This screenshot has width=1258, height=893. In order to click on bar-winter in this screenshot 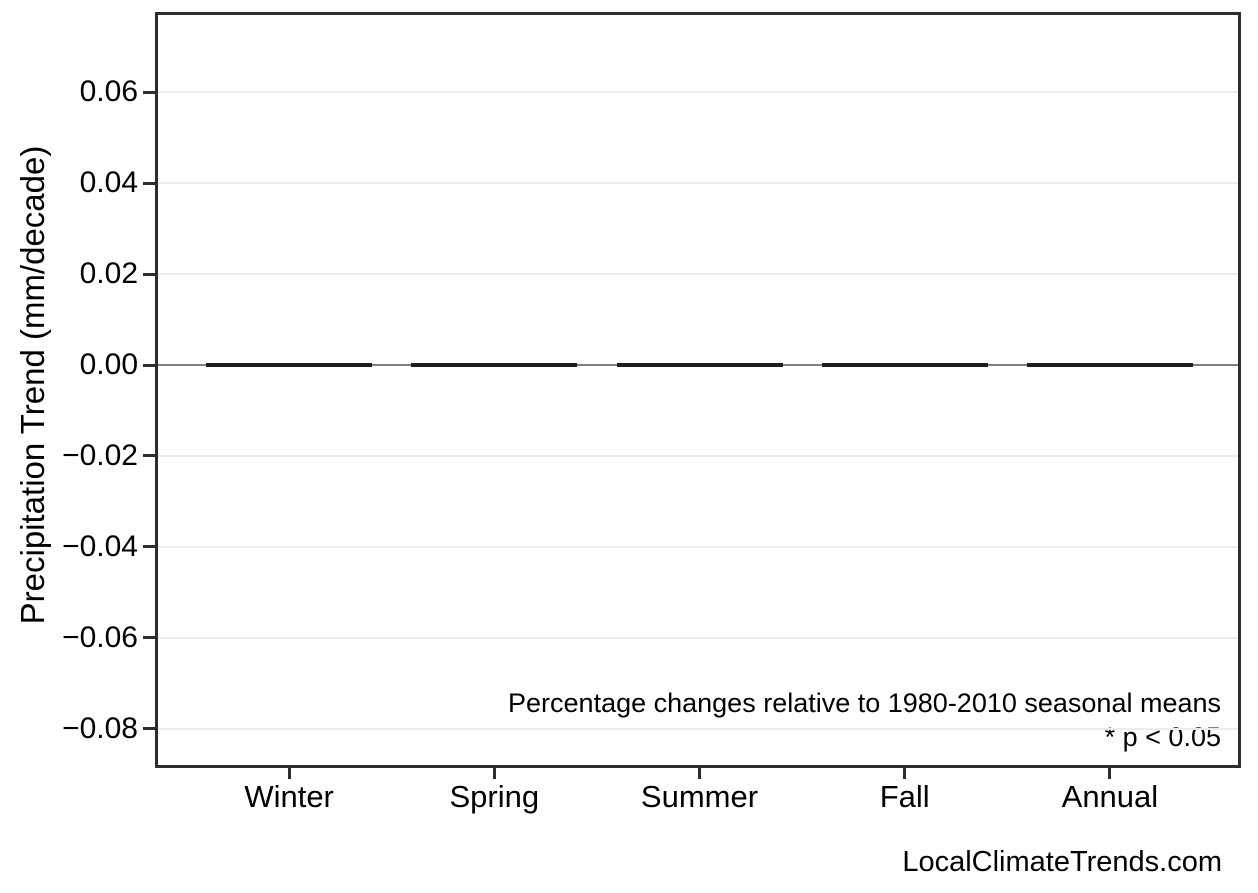, I will do `click(289, 365)`.